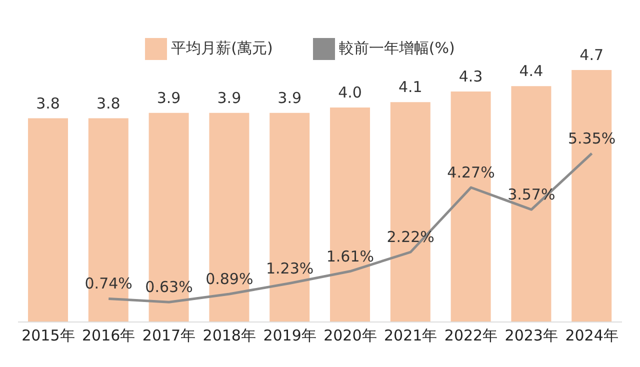 The height and width of the screenshot is (367, 640). Describe the element at coordinates (169, 287) in the screenshot. I see `data-label: 0.63%` at that location.